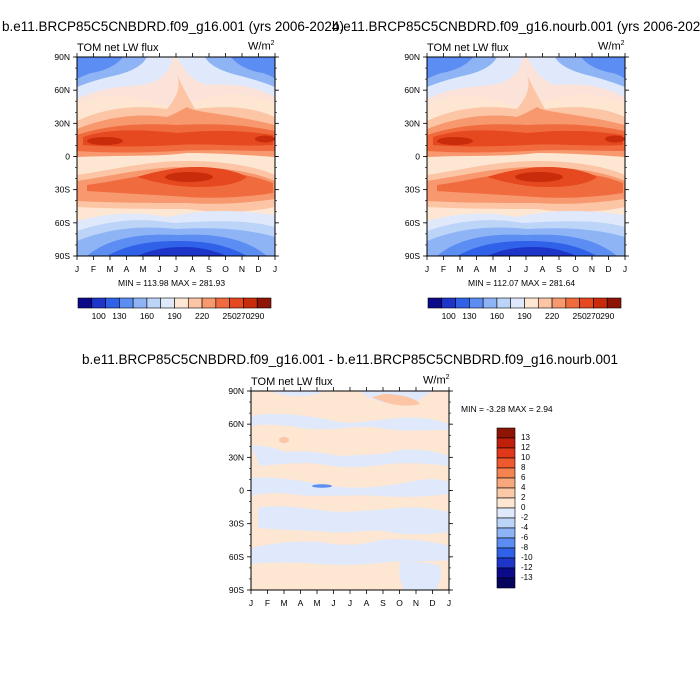 The image size is (700, 700). I want to click on colorbar-label: -2, so click(525, 517).